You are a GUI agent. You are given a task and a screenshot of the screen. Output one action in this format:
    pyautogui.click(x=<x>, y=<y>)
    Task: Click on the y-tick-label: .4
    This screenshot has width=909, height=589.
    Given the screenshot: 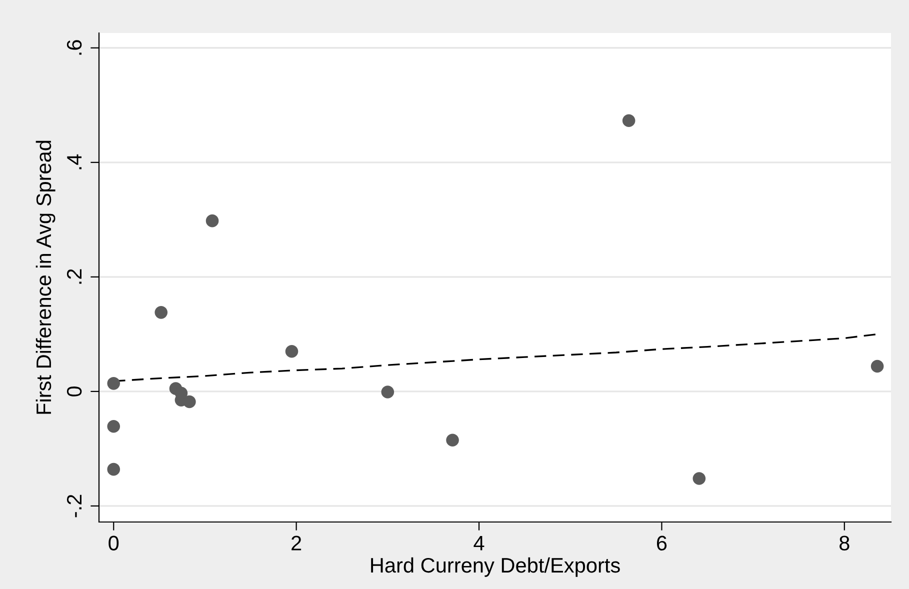 What is the action you would take?
    pyautogui.click(x=74, y=162)
    